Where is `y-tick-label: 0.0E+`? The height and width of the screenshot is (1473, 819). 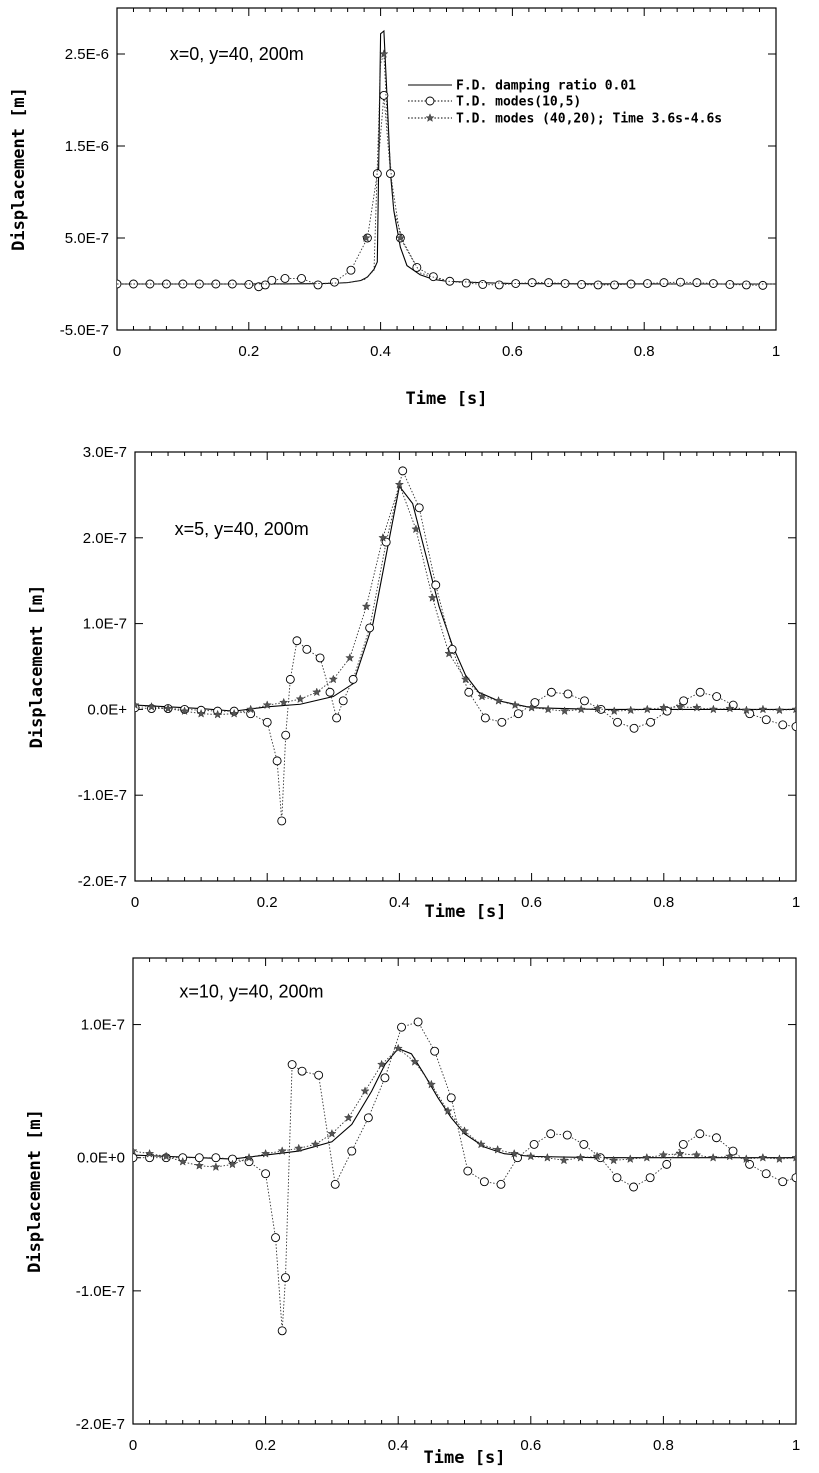
y-tick-label: 0.0E+ is located at coordinates (107, 709).